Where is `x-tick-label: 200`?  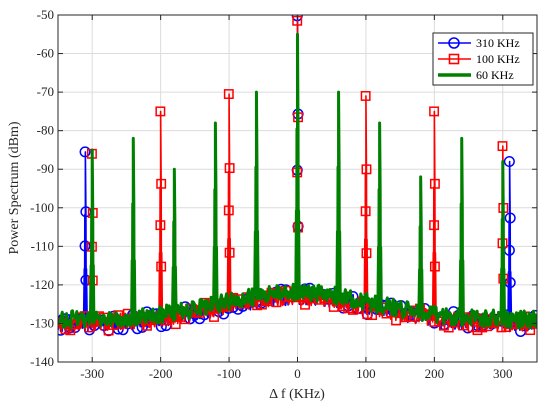 x-tick-label: 200 is located at coordinates (435, 373).